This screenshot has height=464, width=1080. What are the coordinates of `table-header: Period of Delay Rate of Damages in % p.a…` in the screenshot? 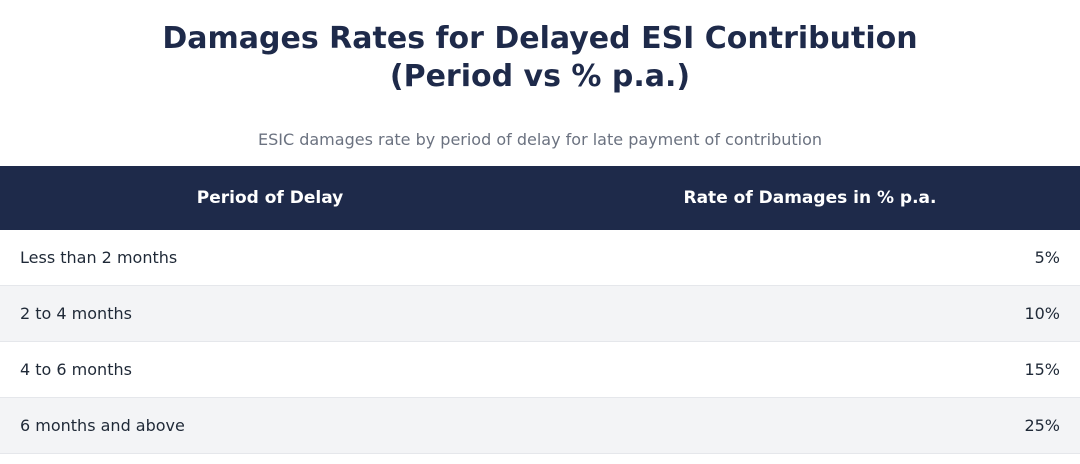 It's located at (540, 198).